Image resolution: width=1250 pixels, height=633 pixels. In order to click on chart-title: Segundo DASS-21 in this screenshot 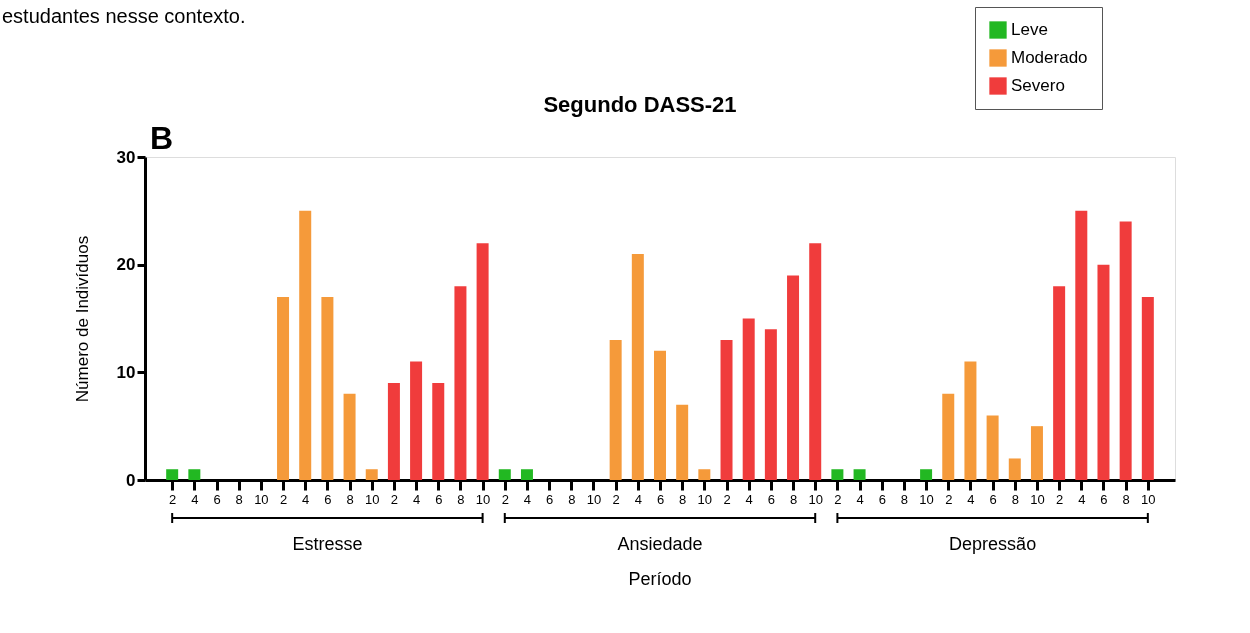, I will do `click(640, 104)`.